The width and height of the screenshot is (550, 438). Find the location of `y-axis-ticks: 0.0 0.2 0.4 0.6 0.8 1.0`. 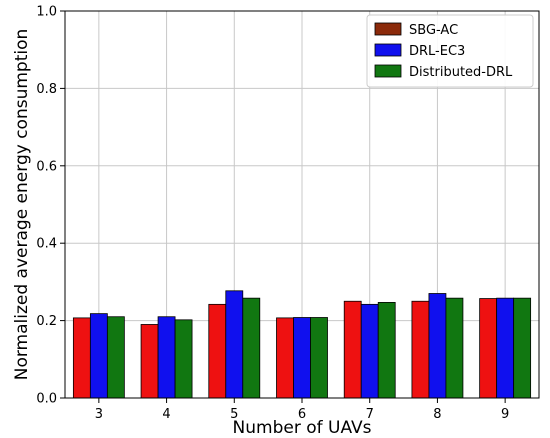

y-axis-ticks: 0.0 0.2 0.4 0.6 0.8 1.0 is located at coordinates (50, 206).